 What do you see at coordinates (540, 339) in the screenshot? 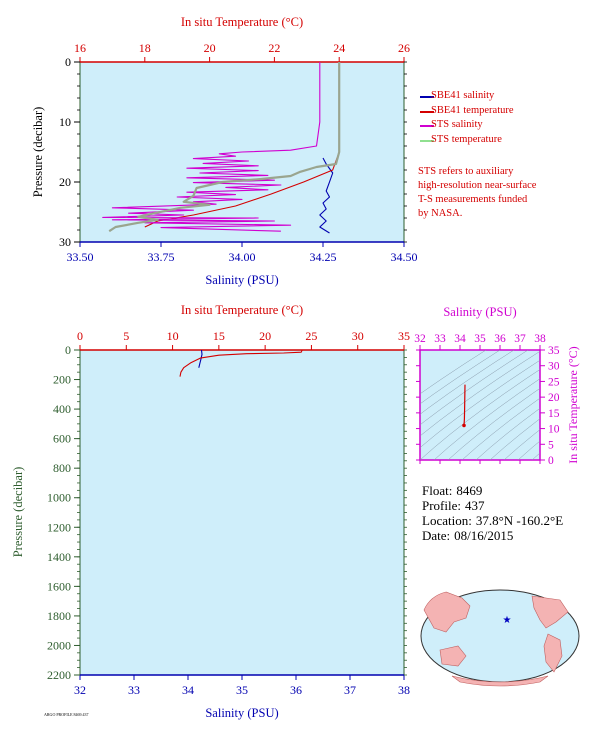
I see `ts-top-tick-label: 38` at bounding box center [540, 339].